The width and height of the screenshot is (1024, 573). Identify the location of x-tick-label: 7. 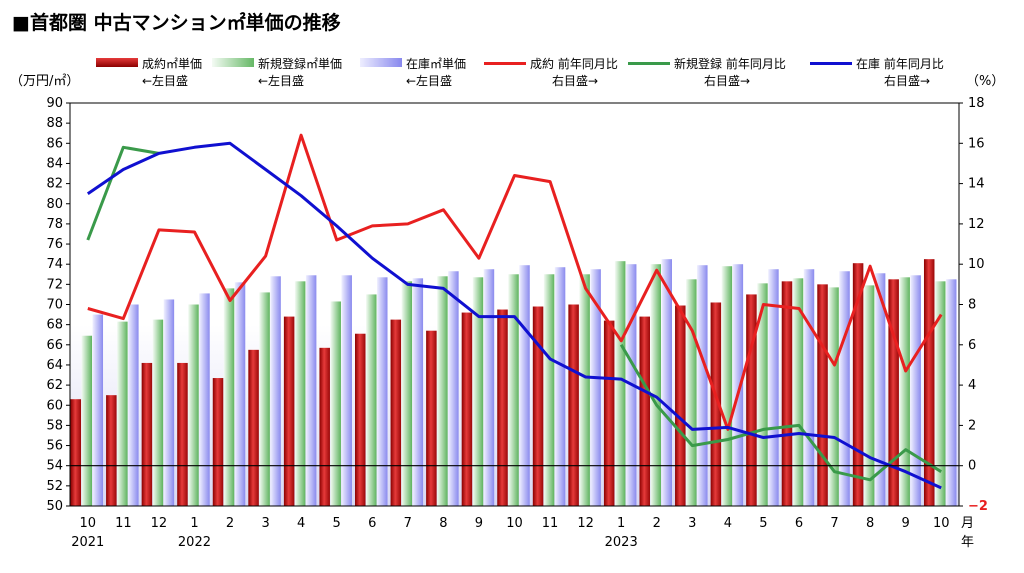
(834, 523).